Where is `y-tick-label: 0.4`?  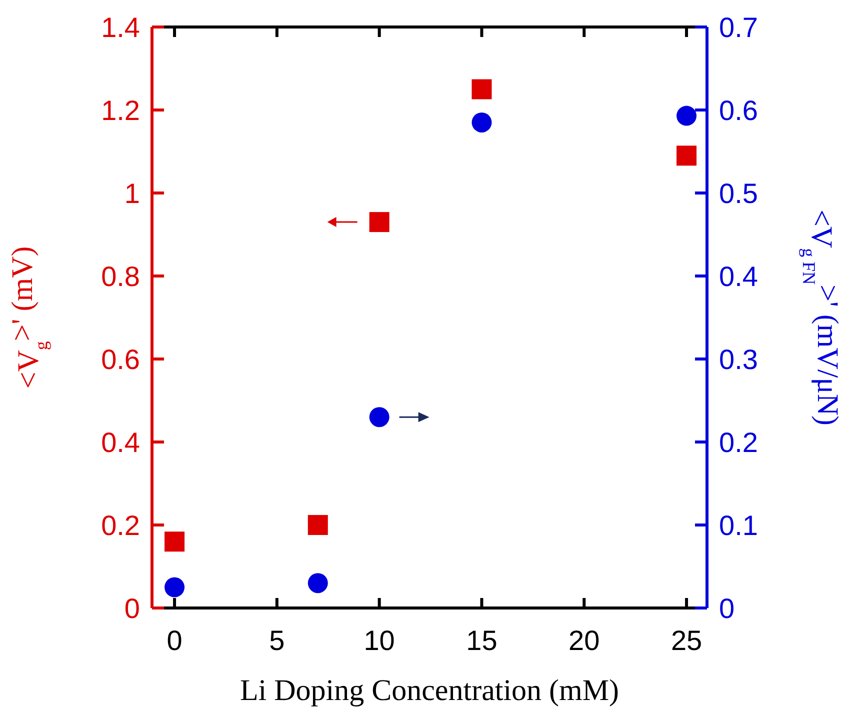 y-tick-label: 0.4 is located at coordinates (120, 442).